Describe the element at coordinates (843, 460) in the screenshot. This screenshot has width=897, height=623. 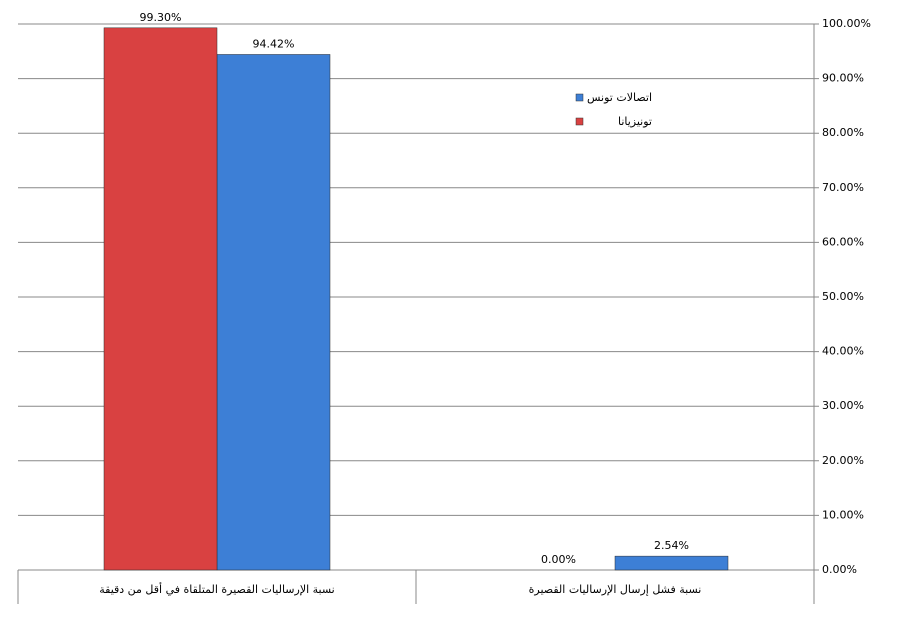
I see `y-tick-label: 20.00%` at that location.